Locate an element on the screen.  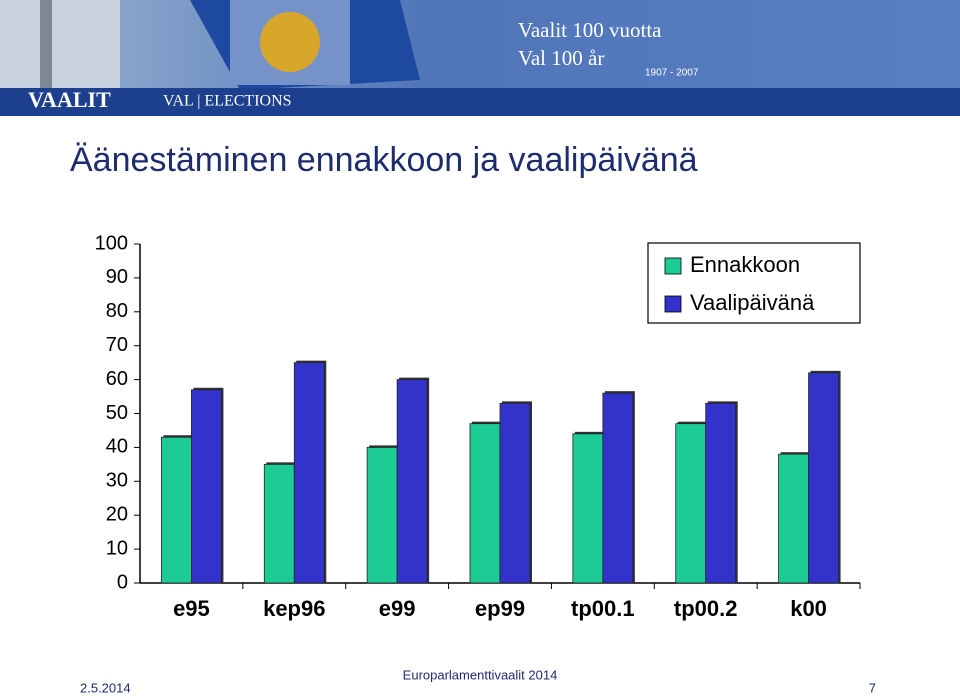
page-number: 7 is located at coordinates (872, 687).